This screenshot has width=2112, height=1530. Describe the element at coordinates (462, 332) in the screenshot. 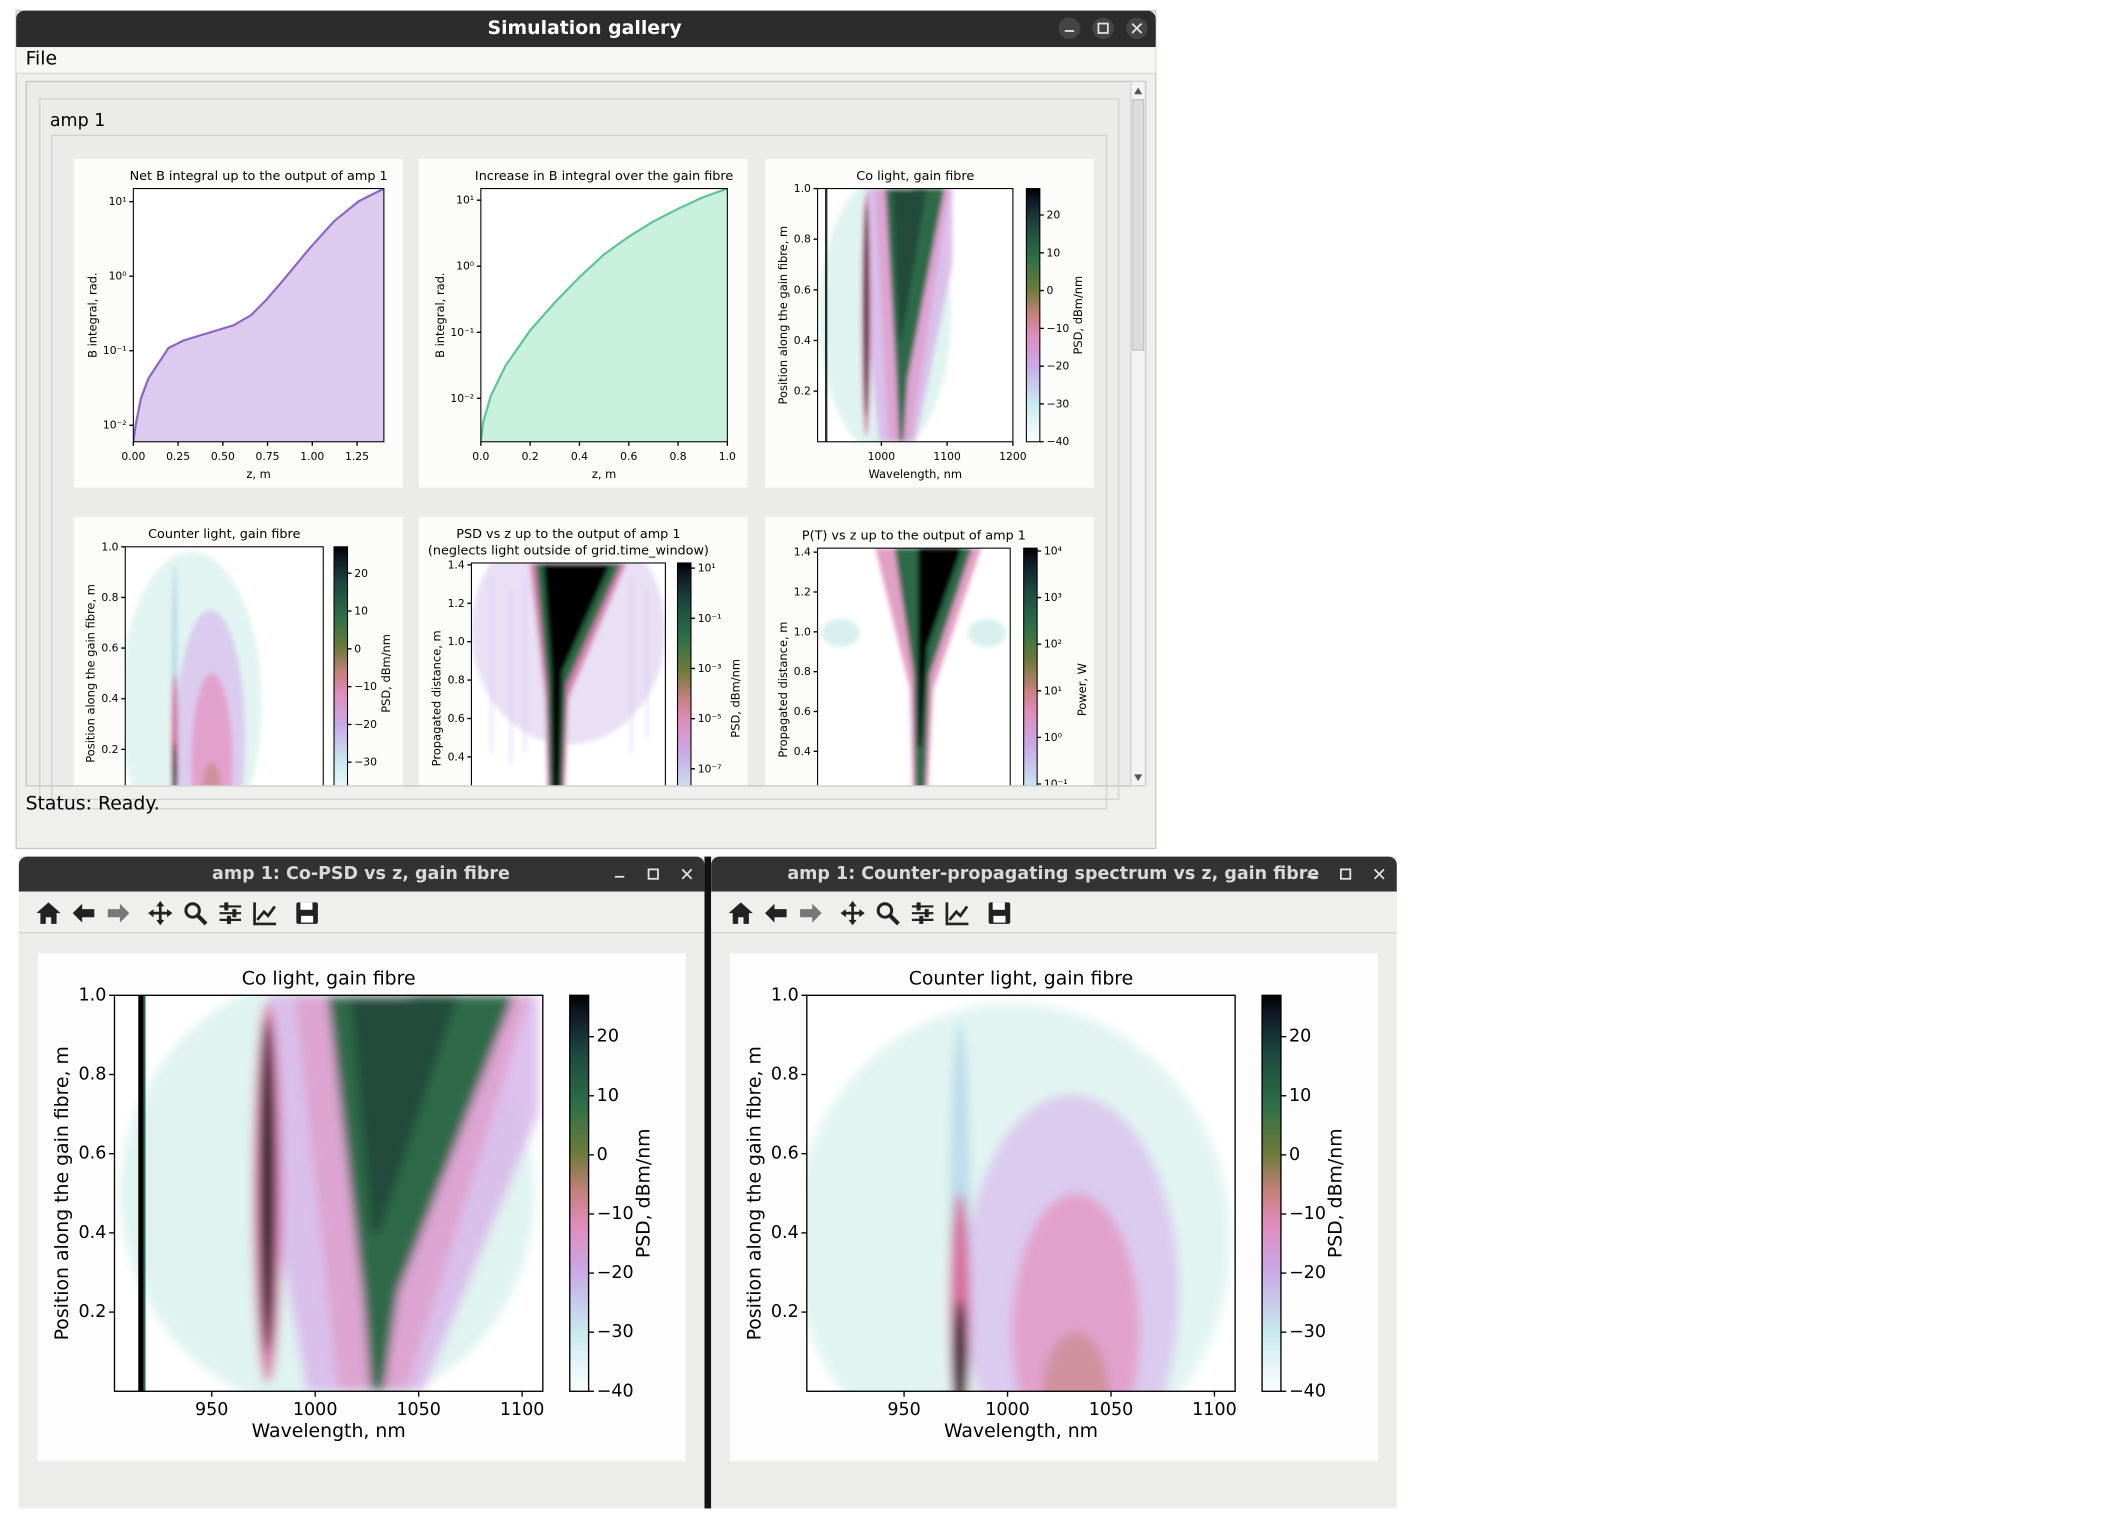

I see `y-tick-label: 10⁻¹` at that location.